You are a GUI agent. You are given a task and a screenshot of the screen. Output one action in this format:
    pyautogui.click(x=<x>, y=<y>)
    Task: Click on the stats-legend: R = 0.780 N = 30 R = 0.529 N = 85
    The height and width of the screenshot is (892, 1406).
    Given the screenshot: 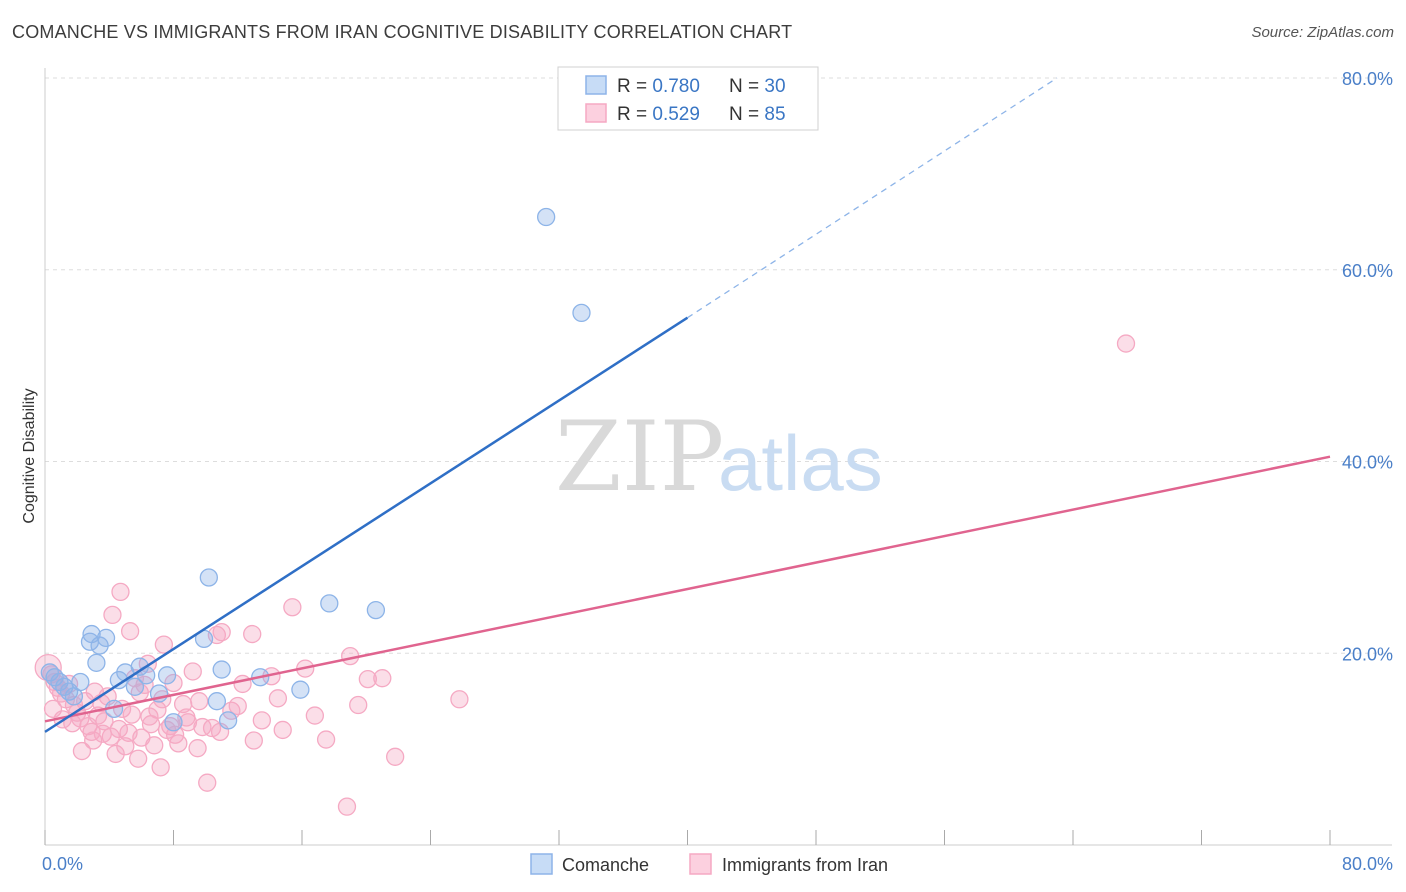 What is the action you would take?
    pyautogui.click(x=688, y=98)
    